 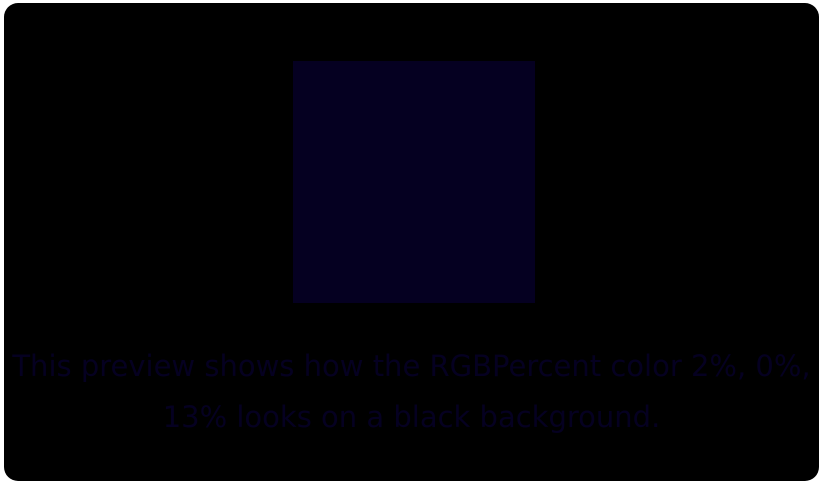 I want to click on caption-line-2: 13% looks on a black background., so click(x=411, y=417).